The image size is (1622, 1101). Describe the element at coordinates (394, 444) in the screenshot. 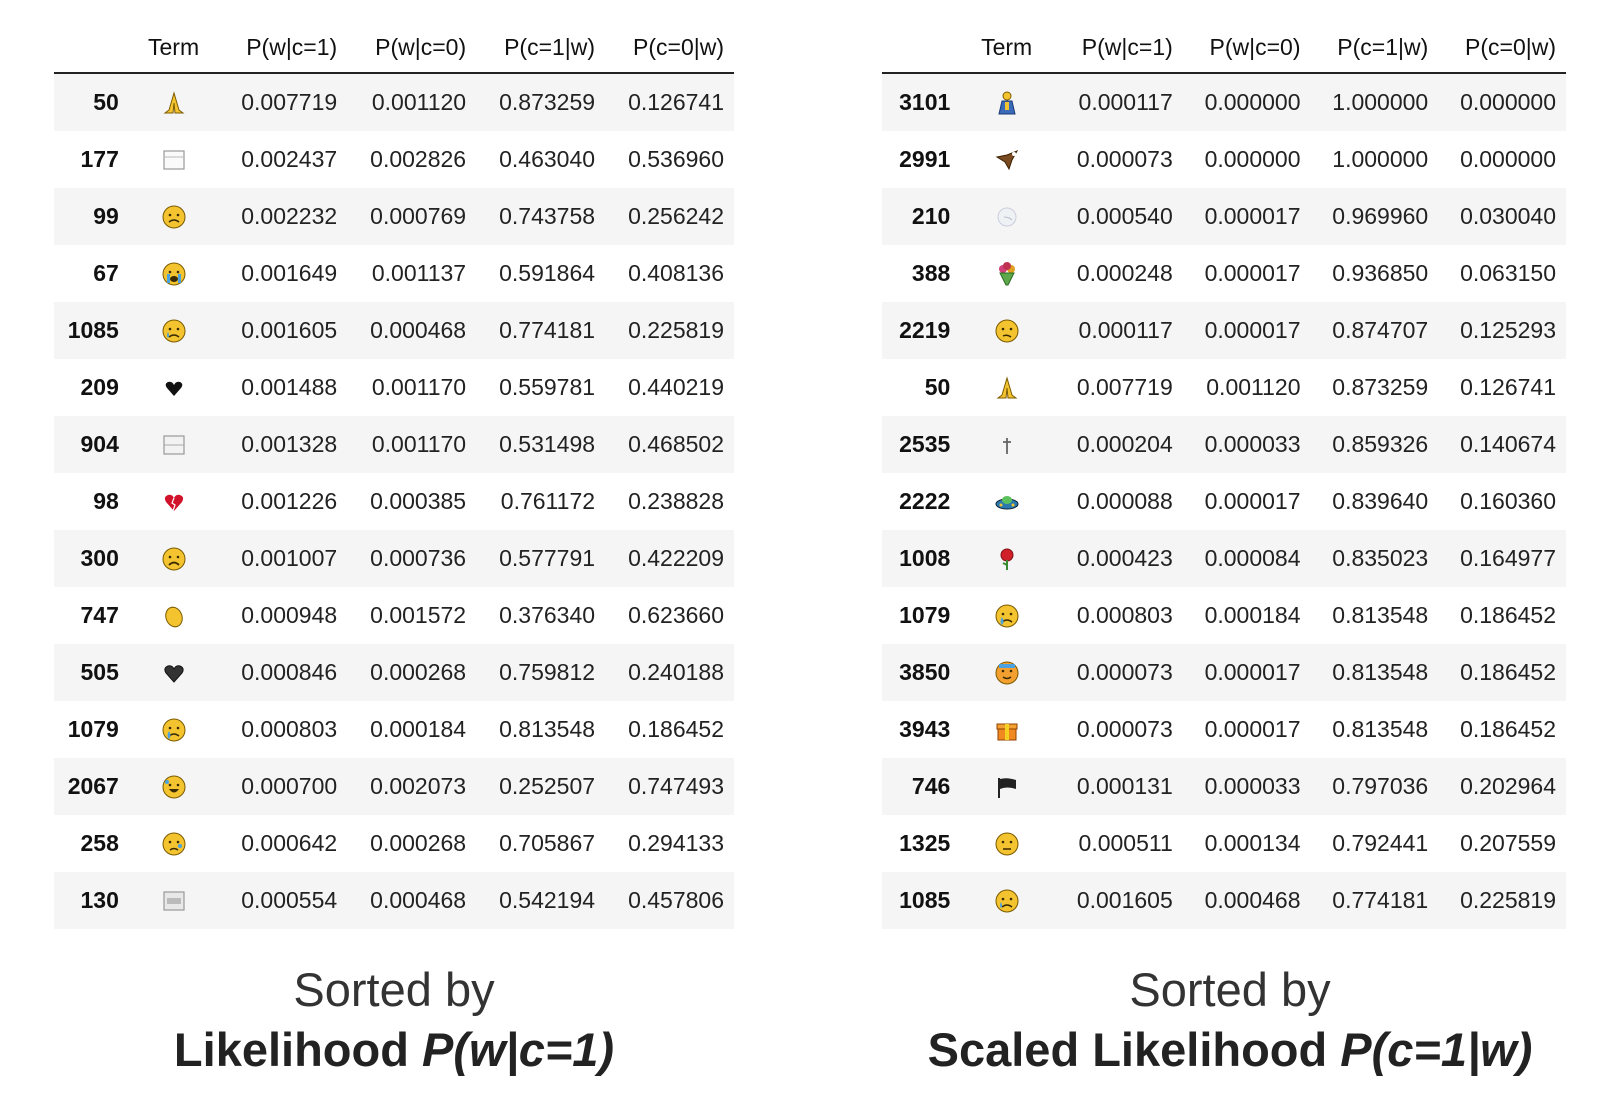

I see `table-row: 904 0.001328 0.001170 0.531498 0.468502` at that location.